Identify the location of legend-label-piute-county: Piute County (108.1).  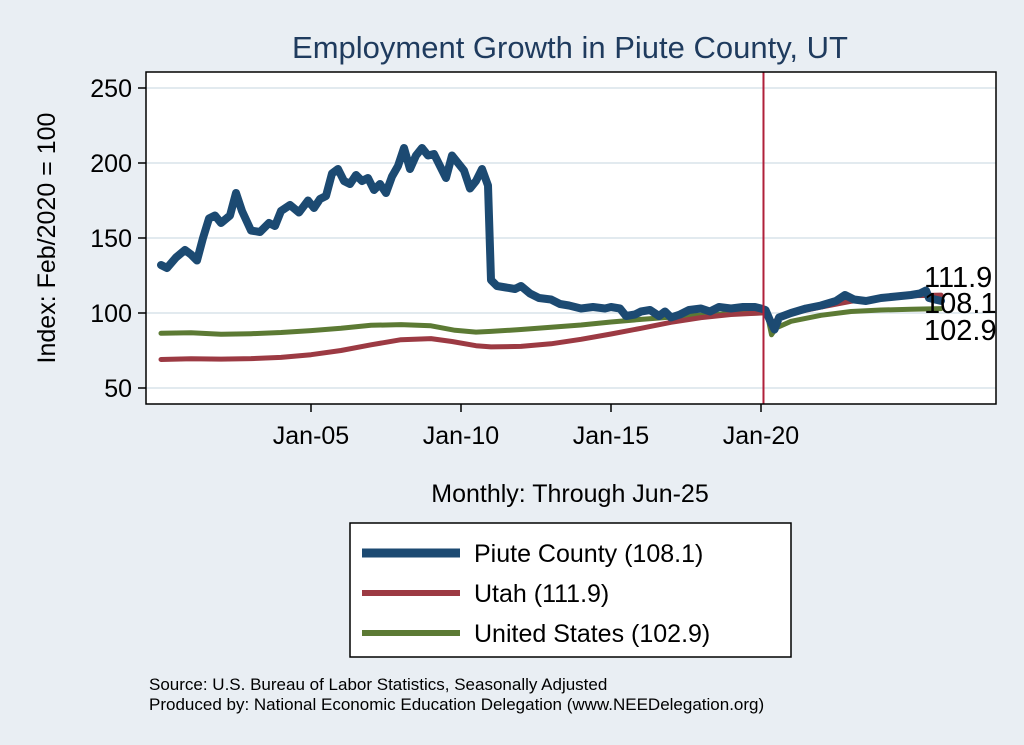
(588, 554).